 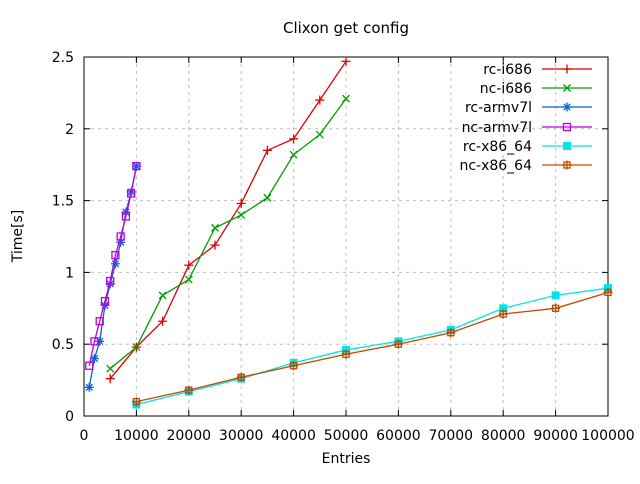 What do you see at coordinates (498, 108) in the screenshot?
I see `legend-label: rc-armv7l` at bounding box center [498, 108].